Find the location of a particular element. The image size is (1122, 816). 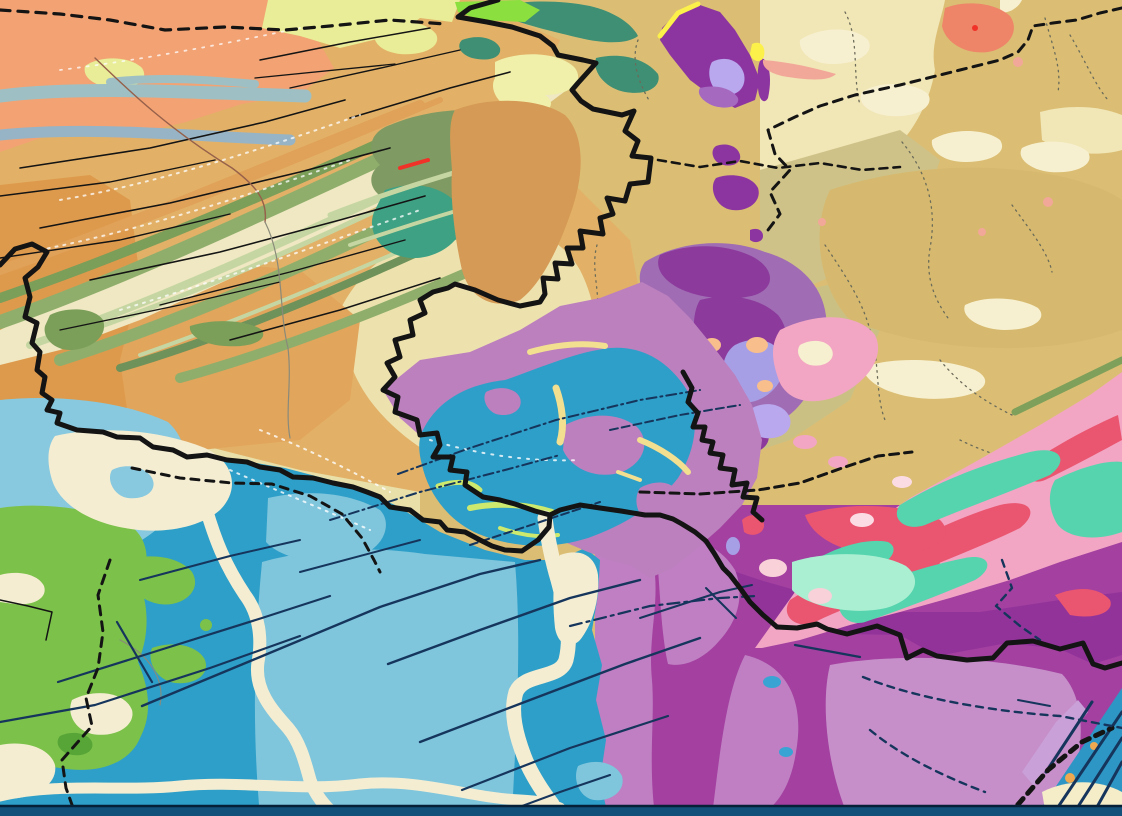

magenta-details is located at coordinates (917, 676).